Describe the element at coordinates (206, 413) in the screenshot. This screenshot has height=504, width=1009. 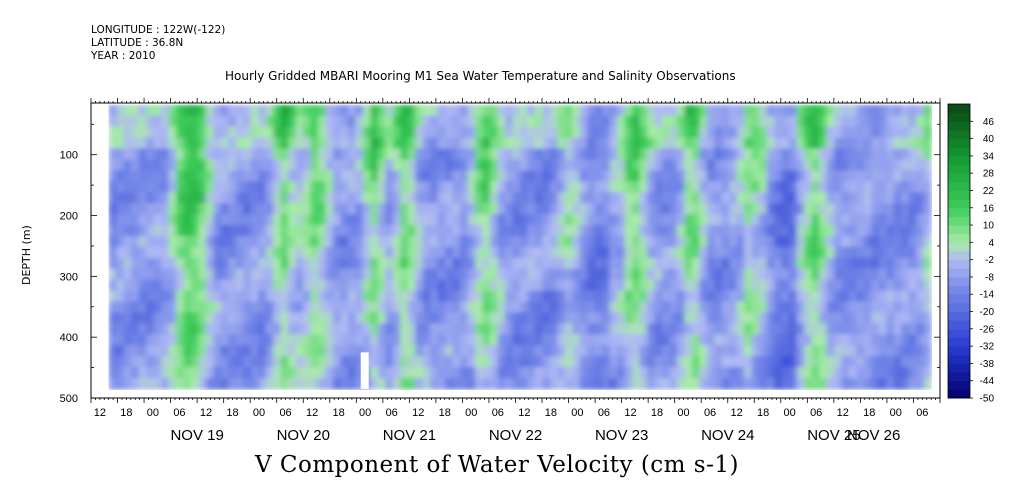
I see `x-tick-label: 12` at that location.